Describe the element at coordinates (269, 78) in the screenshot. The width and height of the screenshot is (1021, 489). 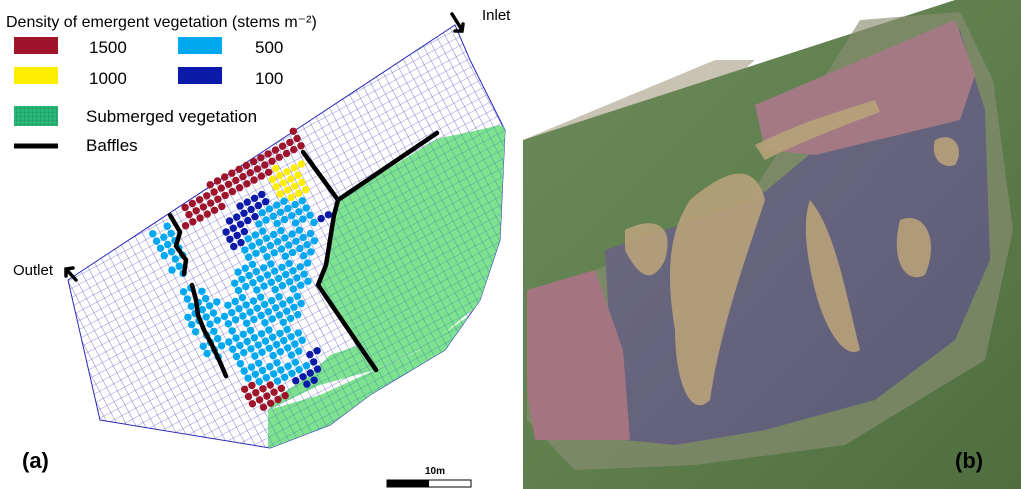
I see `legend-label-100: 100` at that location.